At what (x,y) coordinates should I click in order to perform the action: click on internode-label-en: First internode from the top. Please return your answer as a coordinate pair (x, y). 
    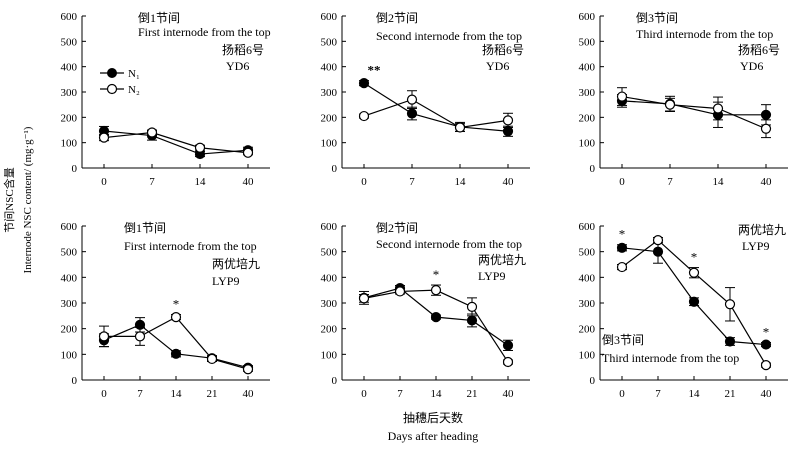
    Looking at the image, I should click on (190, 246).